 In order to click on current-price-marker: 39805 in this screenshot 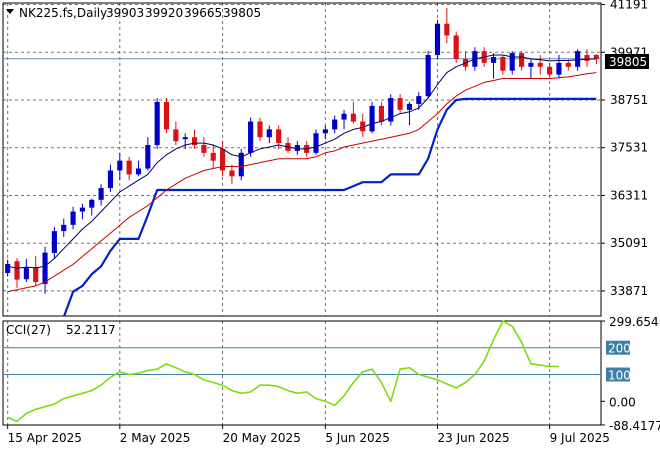, I will do `click(627, 61)`.